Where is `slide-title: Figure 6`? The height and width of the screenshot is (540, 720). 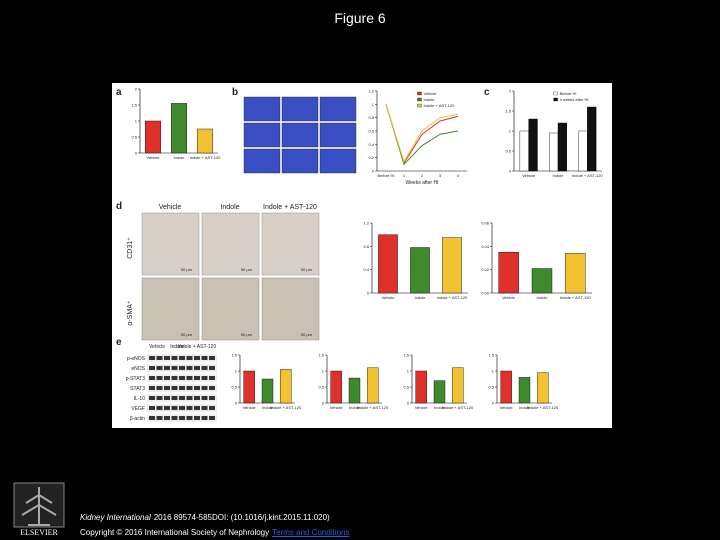 slide-title: Figure 6 is located at coordinates (360, 18).